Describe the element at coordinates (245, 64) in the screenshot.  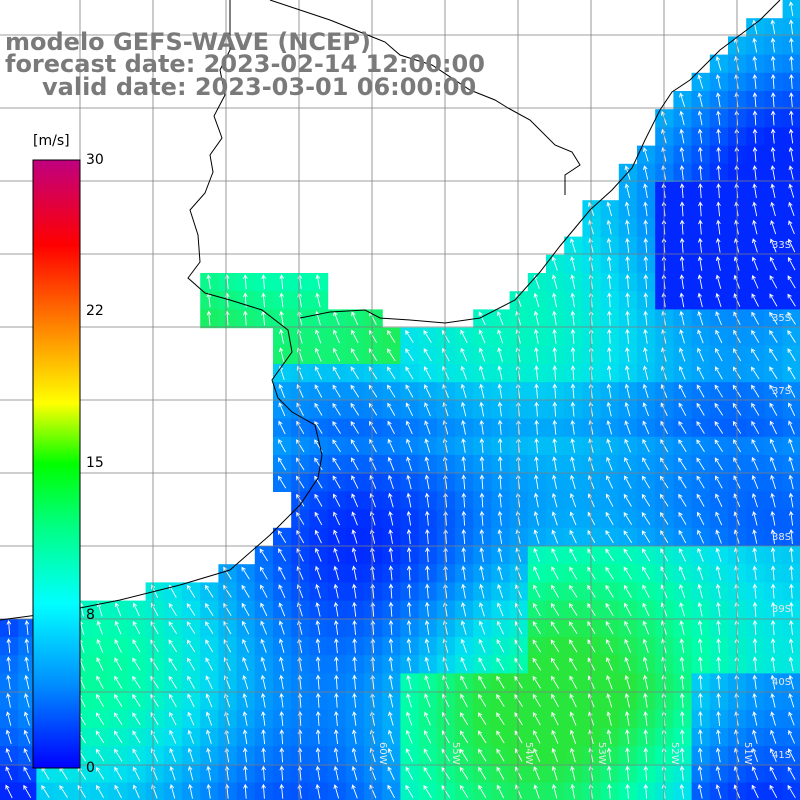
I see `title-forecast-date: forecast date: 2023-02-14 12:00:00` at that location.